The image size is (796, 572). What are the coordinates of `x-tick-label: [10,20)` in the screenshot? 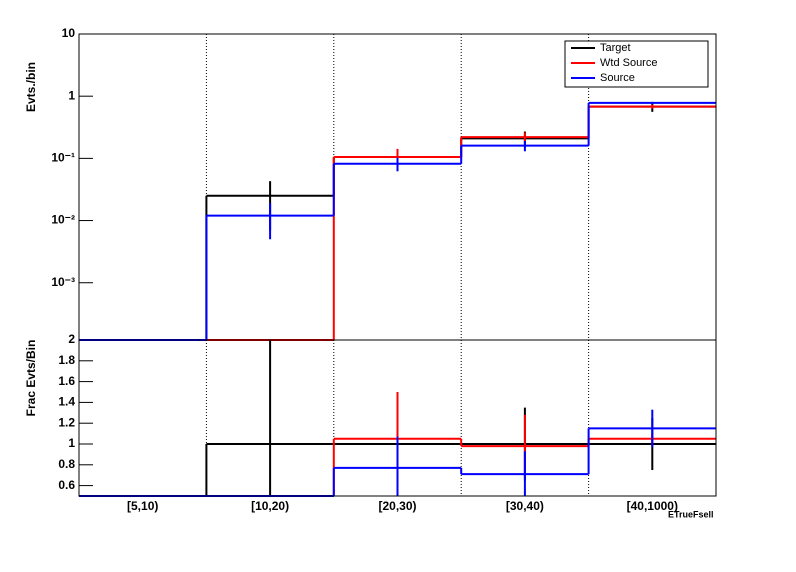 It's located at (270, 506).